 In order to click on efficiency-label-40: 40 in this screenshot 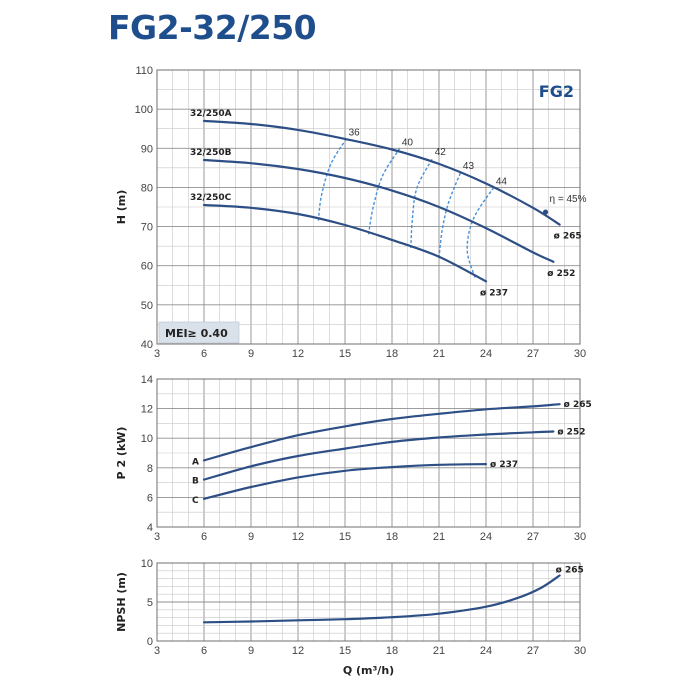, I will do `click(408, 142)`.